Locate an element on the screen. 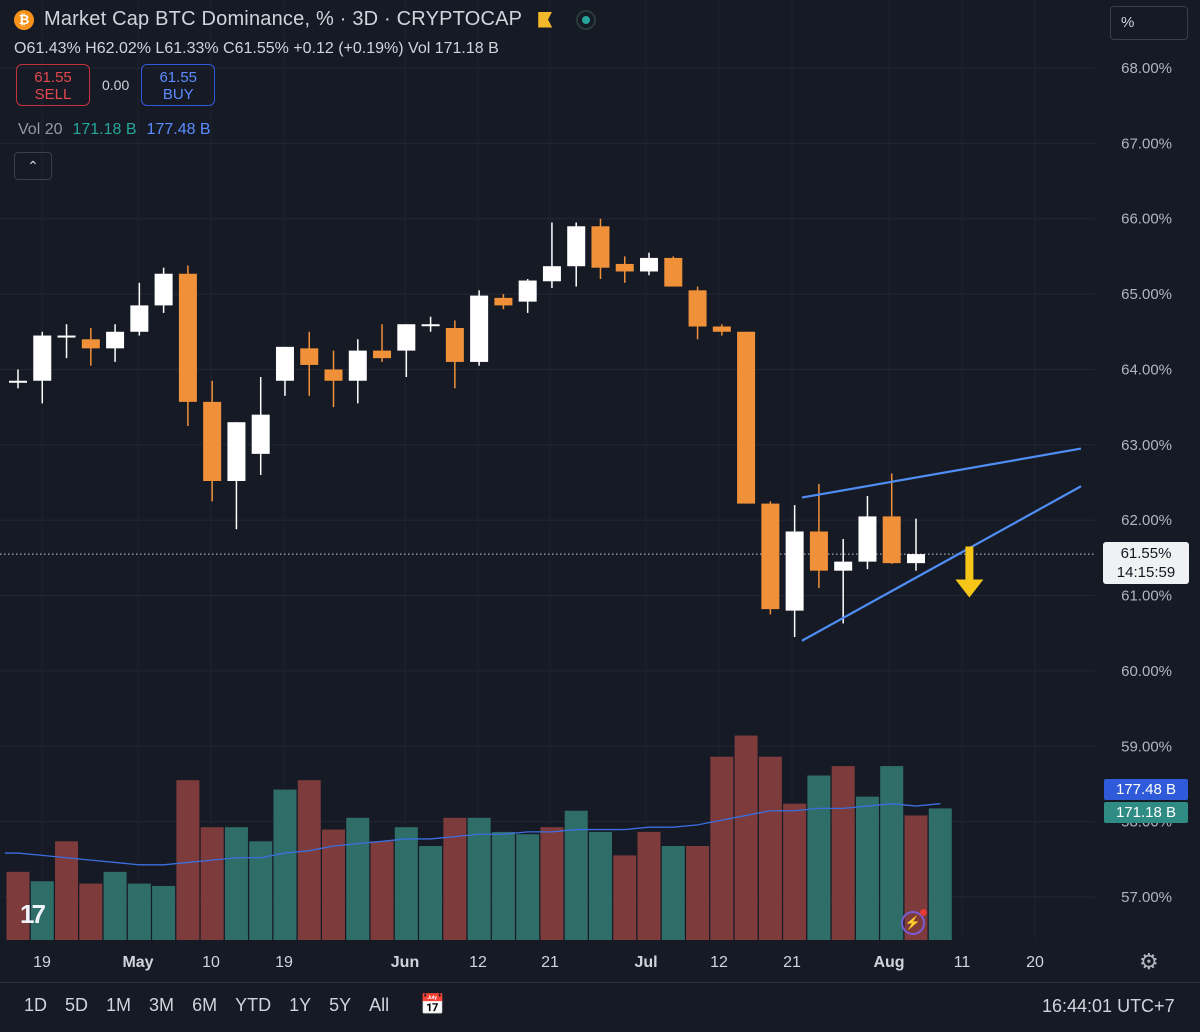  last-price-label: 61.55% 14:15:59 is located at coordinates (1146, 563).